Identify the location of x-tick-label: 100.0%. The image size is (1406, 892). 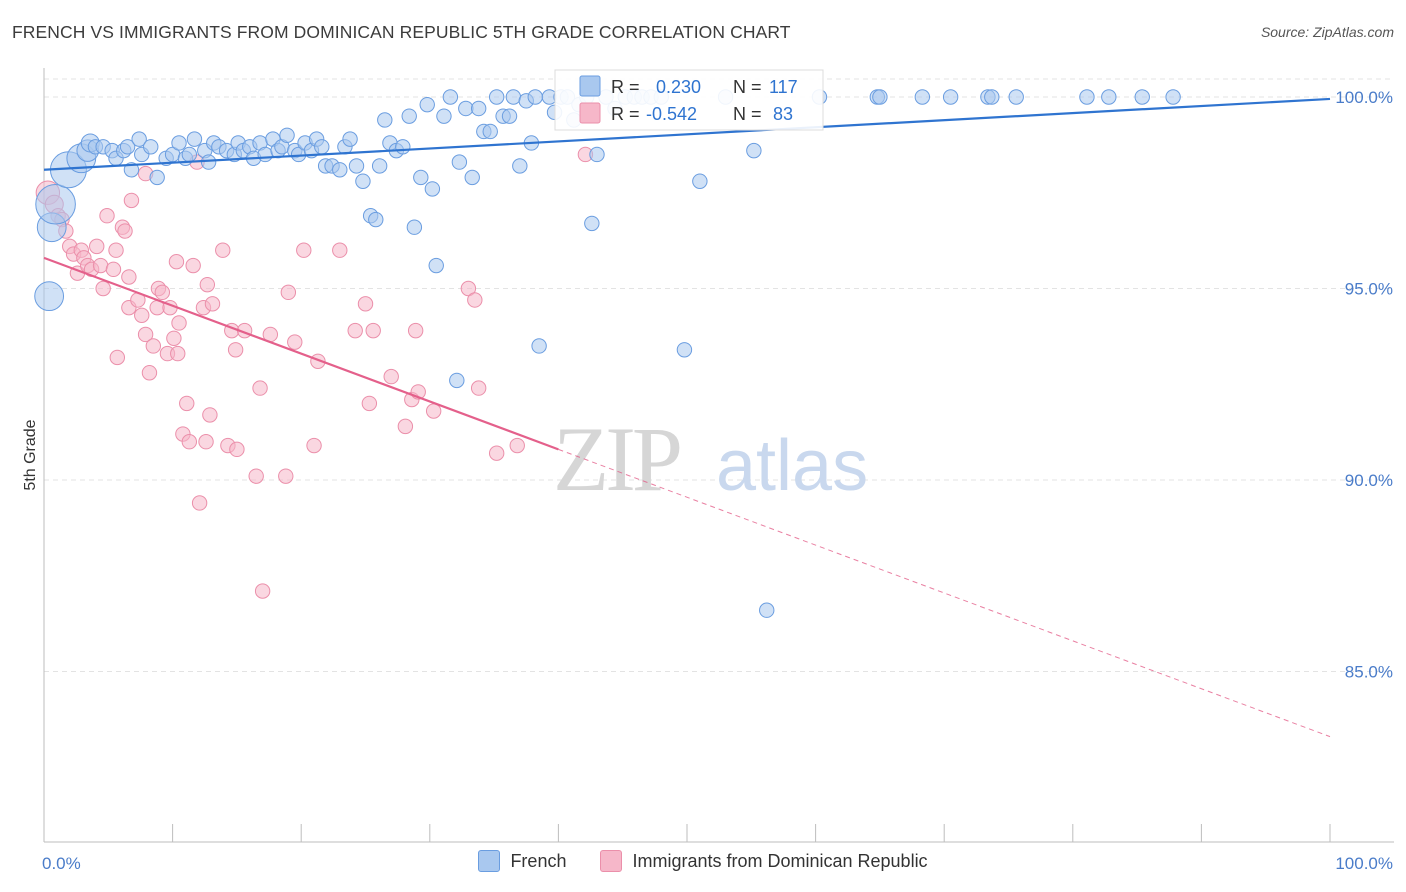
(1364, 863).